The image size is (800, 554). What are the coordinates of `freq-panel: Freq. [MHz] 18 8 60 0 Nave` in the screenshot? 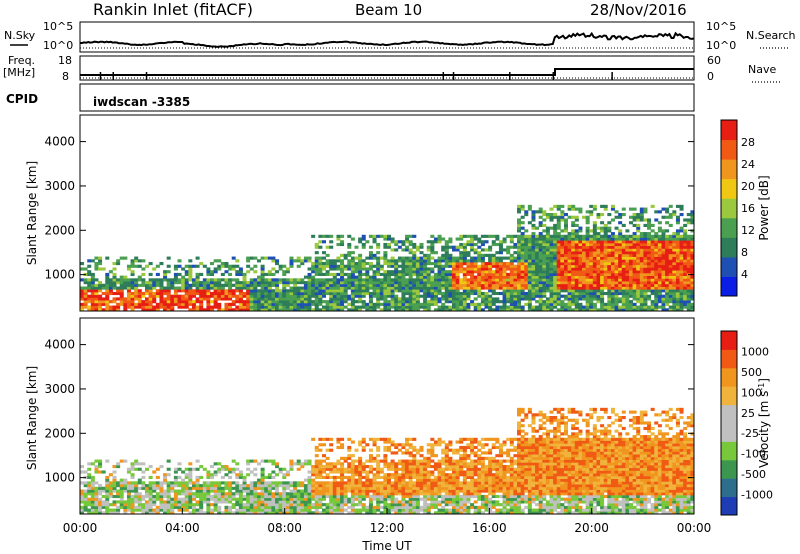 It's located at (392, 68).